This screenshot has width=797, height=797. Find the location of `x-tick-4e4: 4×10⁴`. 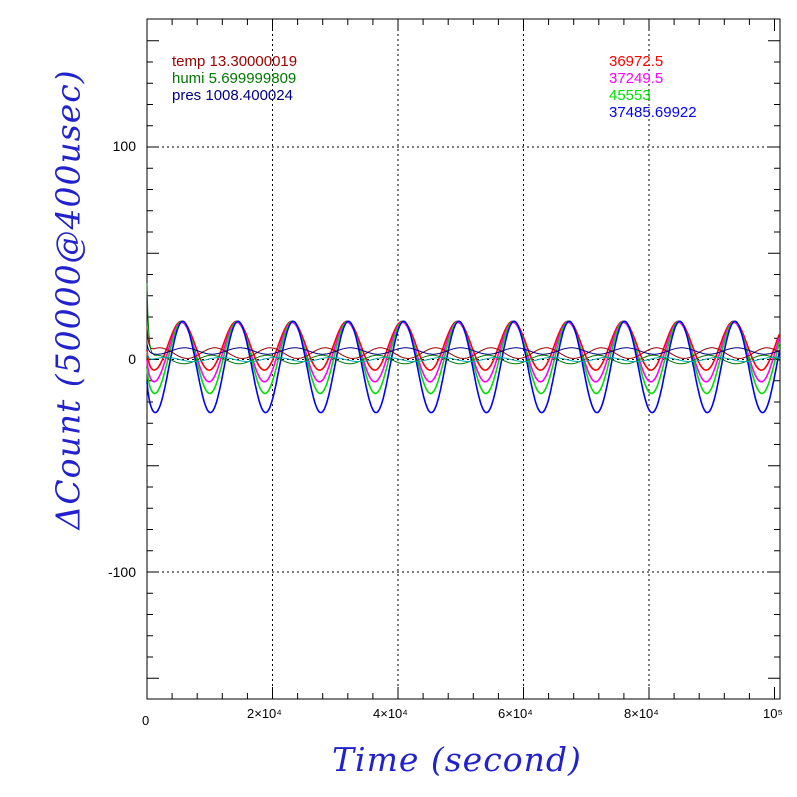

x-tick-4e4: 4×10⁴ is located at coordinates (390, 713).